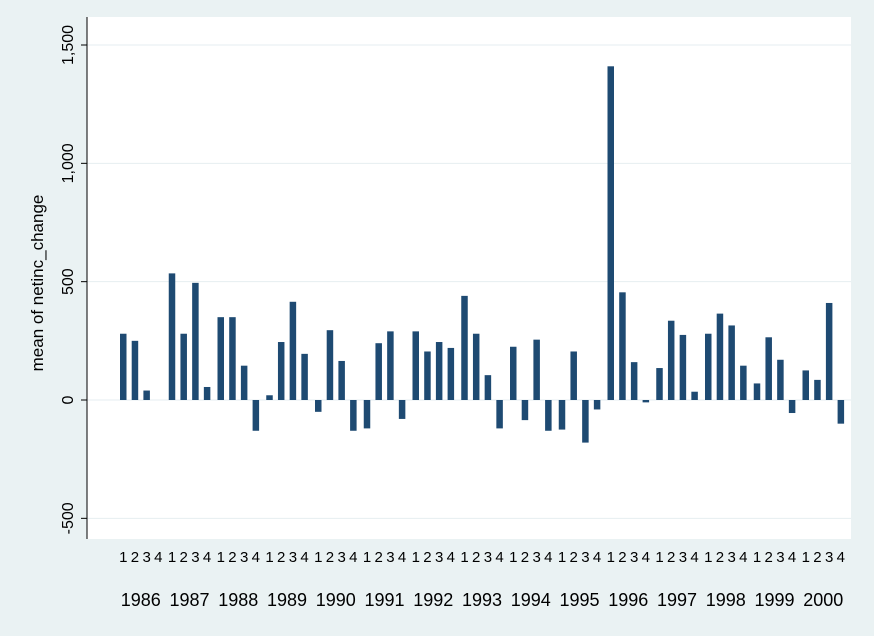 The image size is (874, 636). I want to click on group-label: 1995, so click(580, 600).